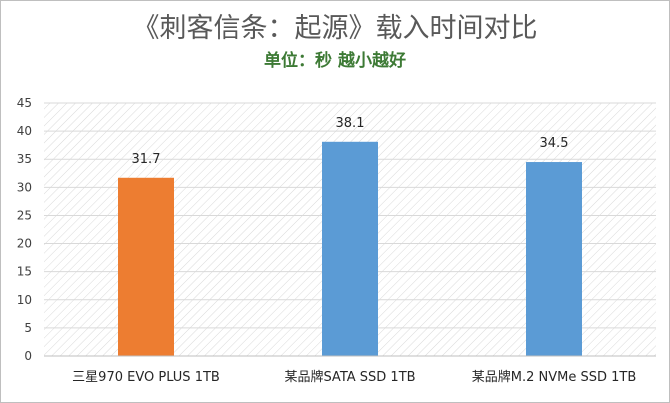  Describe the element at coordinates (28, 328) in the screenshot. I see `y-tick-label: 5` at that location.